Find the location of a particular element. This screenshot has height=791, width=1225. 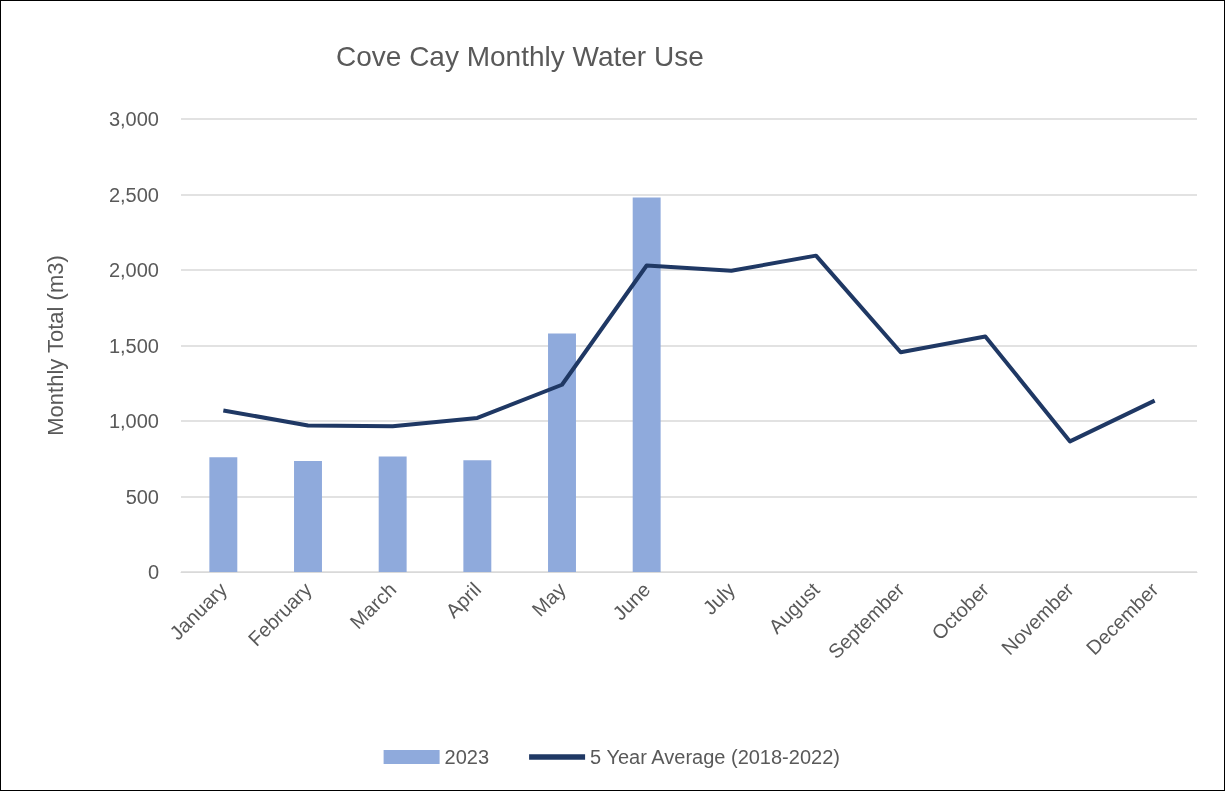

y-tick-label: 2,000 is located at coordinates (133, 270).